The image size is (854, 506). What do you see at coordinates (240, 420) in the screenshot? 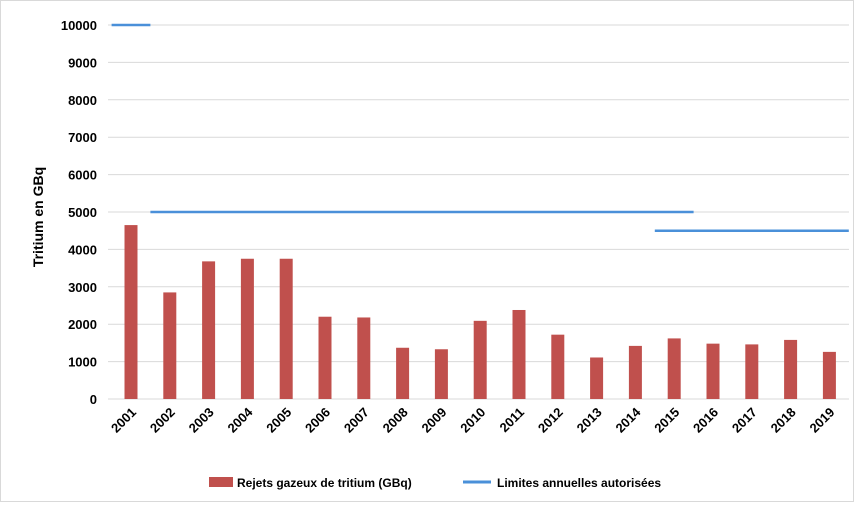
I see `x-tick-label: 2004` at bounding box center [240, 420].